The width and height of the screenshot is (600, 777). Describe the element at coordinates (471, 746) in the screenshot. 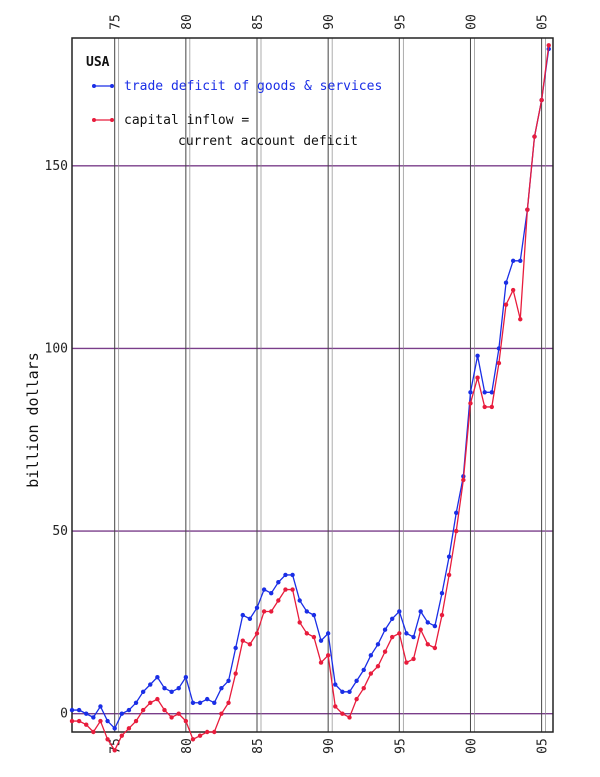

I see `x-tick-label-bottom: 00` at that location.